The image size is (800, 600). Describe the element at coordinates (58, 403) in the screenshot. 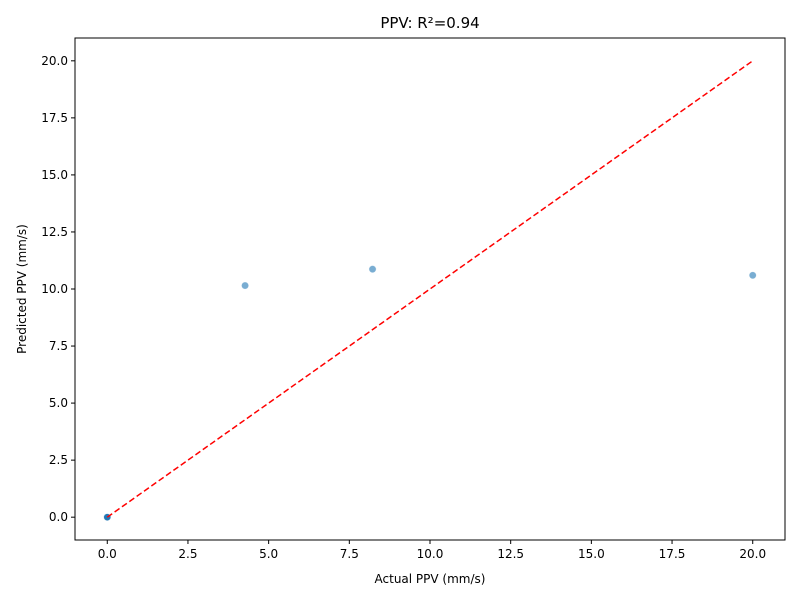

I see `y-tick-label: 5.0` at that location.